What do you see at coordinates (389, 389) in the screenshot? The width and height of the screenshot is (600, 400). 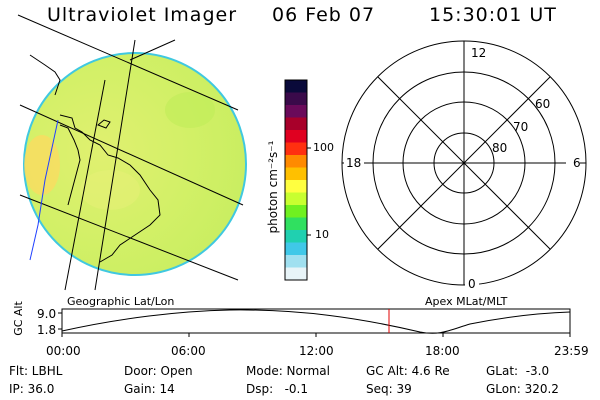 I see `seq-info: Seq: 39` at bounding box center [389, 389].